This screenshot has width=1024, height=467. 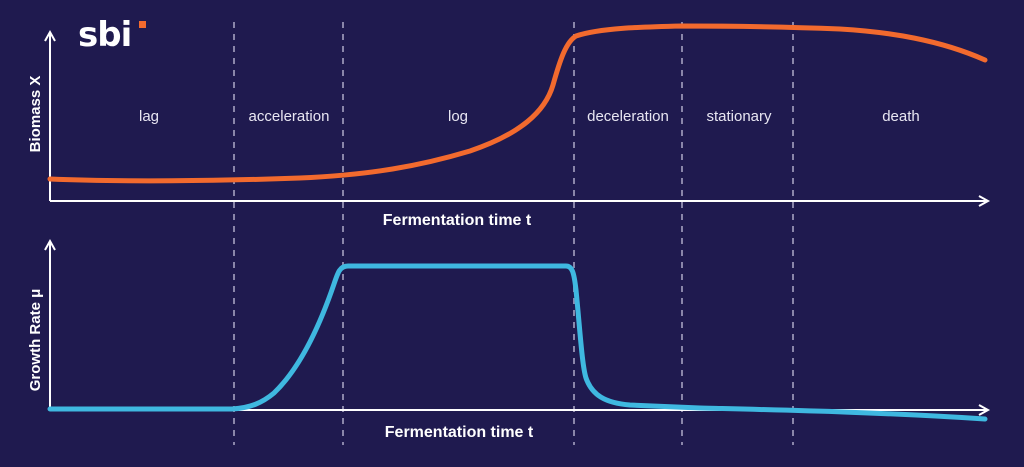 What do you see at coordinates (149, 116) in the screenshot?
I see `phase-label-lag: lag` at bounding box center [149, 116].